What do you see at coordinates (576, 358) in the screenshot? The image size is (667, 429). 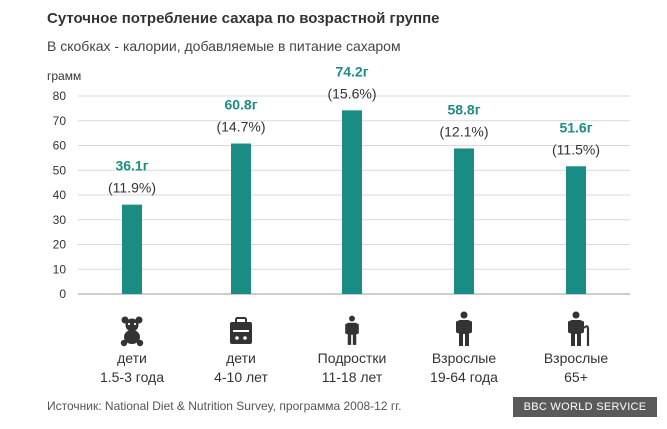 I see `category-label-line1-4: Взрослые` at bounding box center [576, 358].